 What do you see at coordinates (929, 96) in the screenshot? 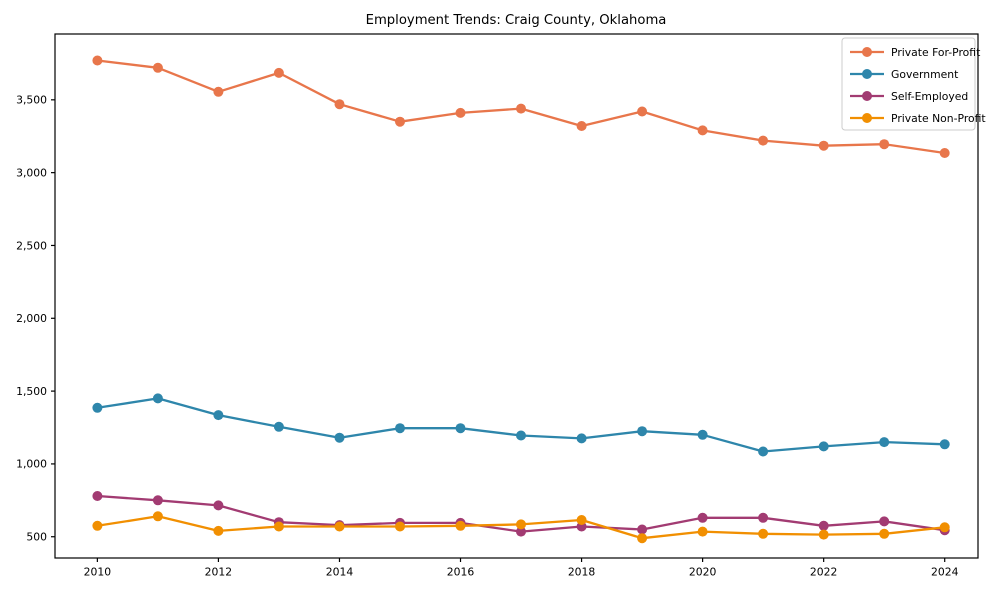
I see `legend-label: Self-Employed` at bounding box center [929, 96].